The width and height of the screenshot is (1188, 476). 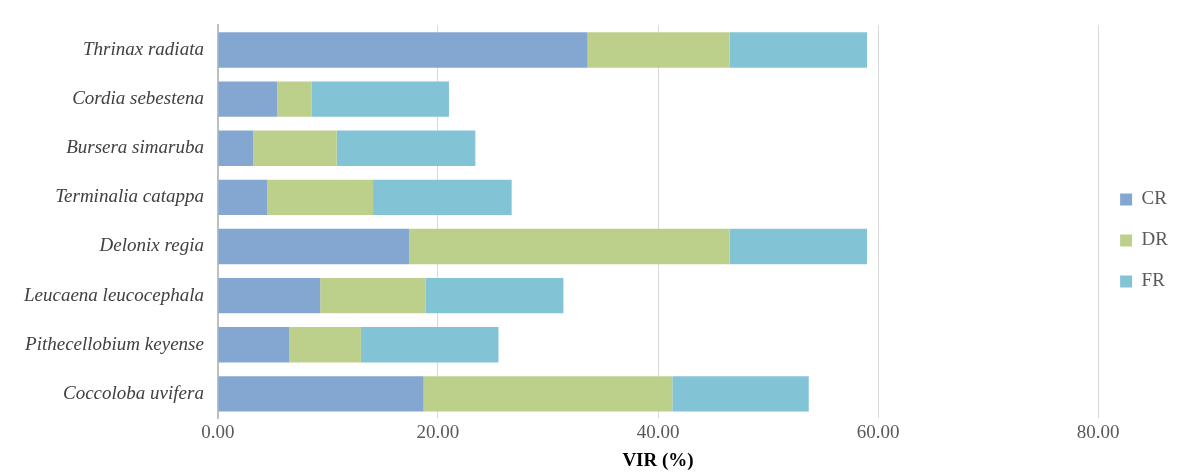 I want to click on x-tick-label: 40.00, so click(x=658, y=431).